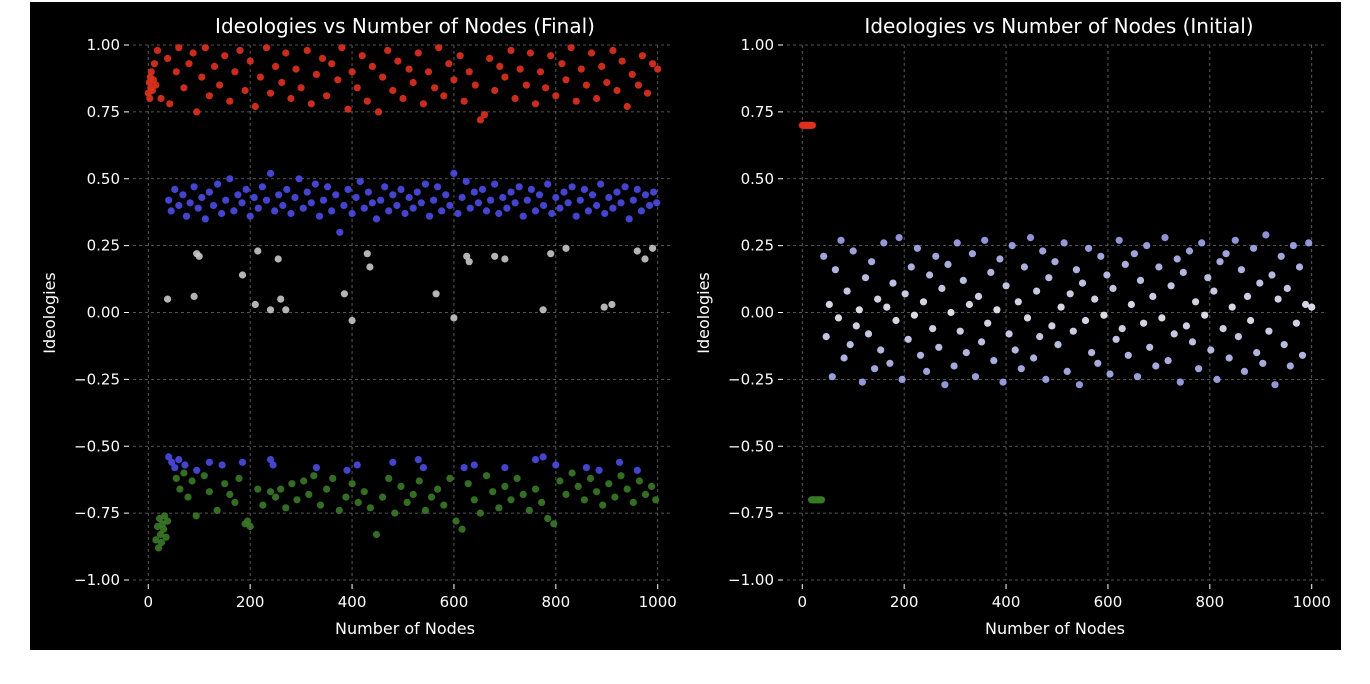 The image size is (1370, 684). What do you see at coordinates (1058, 26) in the screenshot?
I see `chart-title: Ideologies vs Number of Nodes (Initial)` at bounding box center [1058, 26].